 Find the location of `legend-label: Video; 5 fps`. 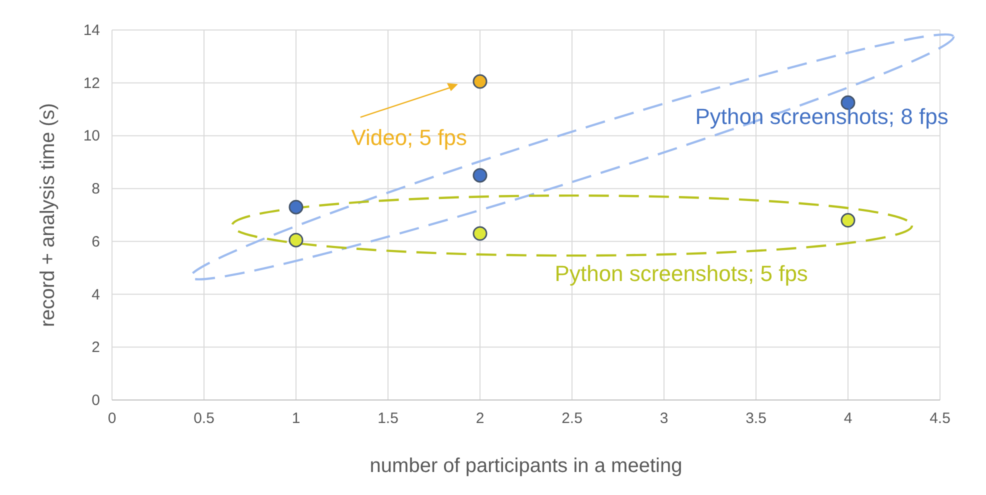

legend-label: Video; 5 fps is located at coordinates (409, 137).